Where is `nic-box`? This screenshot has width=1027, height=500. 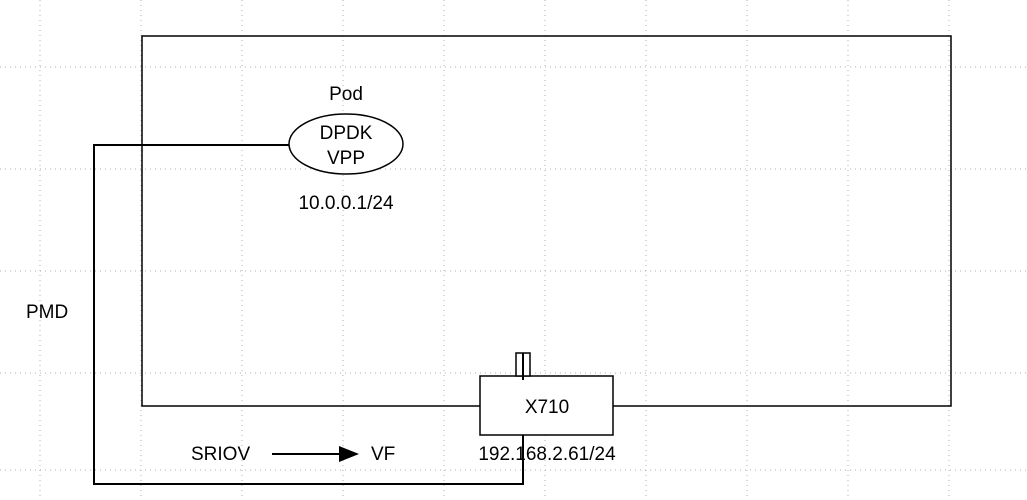
nic-box is located at coordinates (546, 405).